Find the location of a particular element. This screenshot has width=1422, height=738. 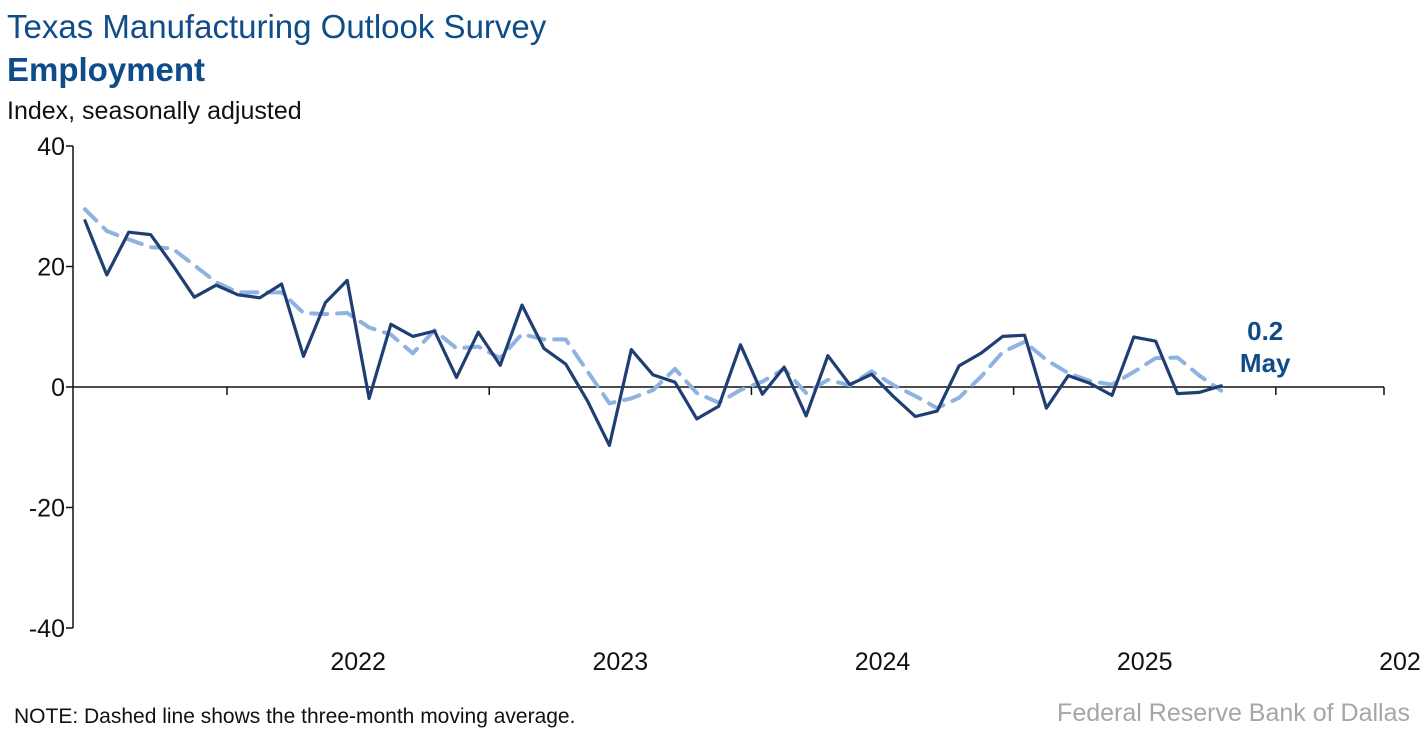

chart-subtitle: Employment is located at coordinates (106, 69).